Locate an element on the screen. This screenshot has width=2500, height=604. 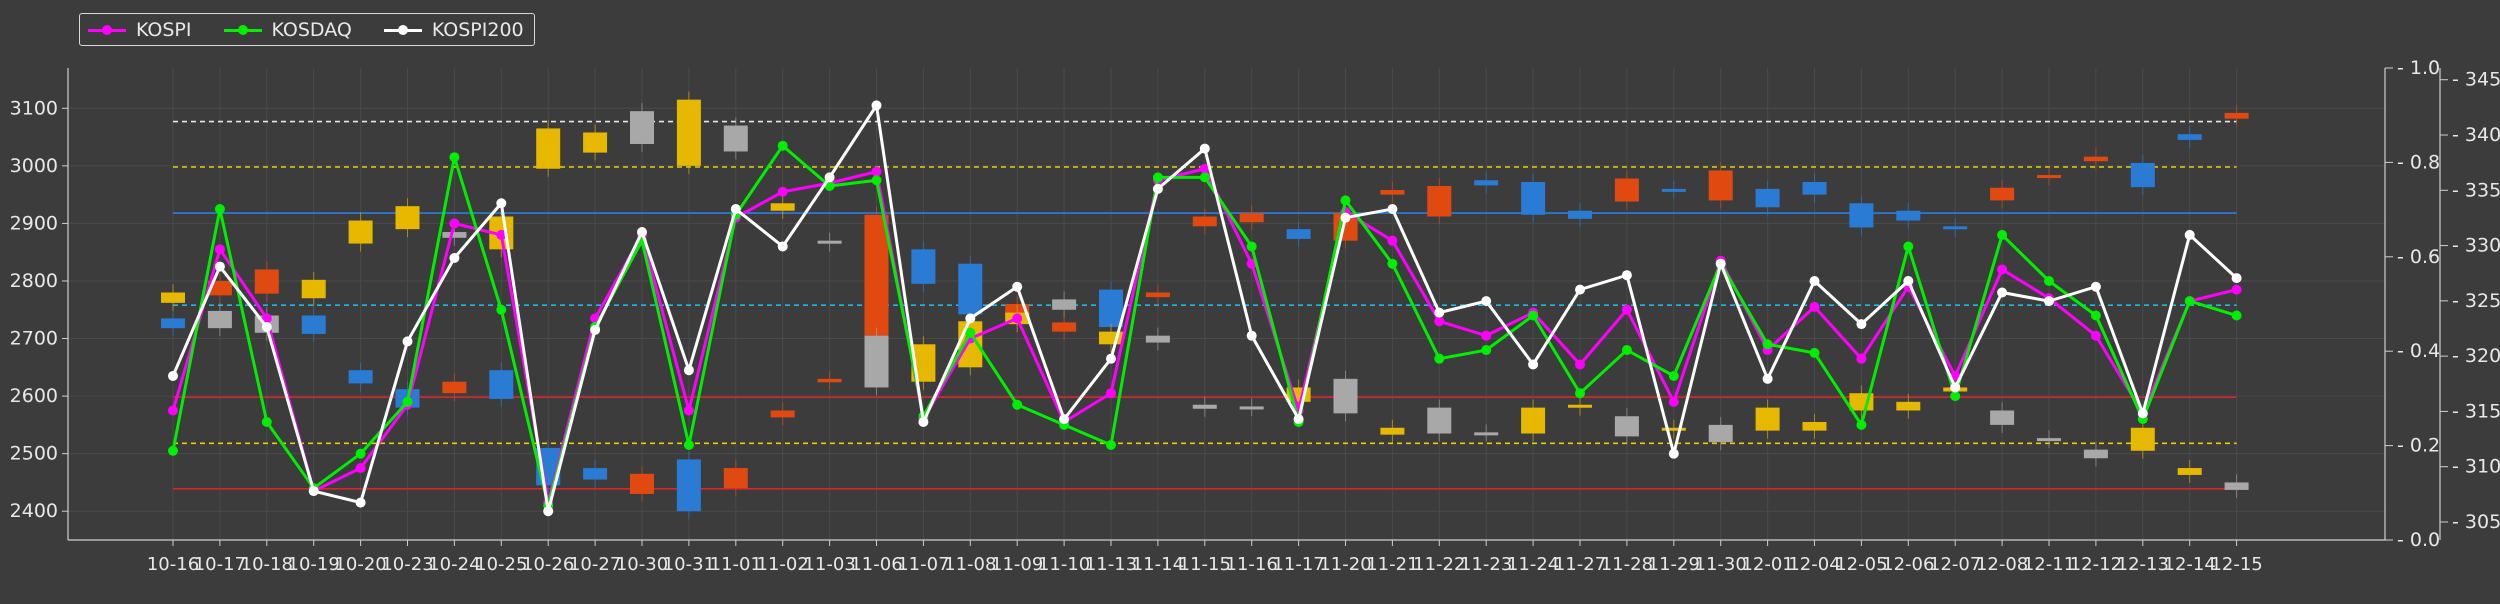
x-tick-label: 12-07 is located at coordinates (1955, 564).